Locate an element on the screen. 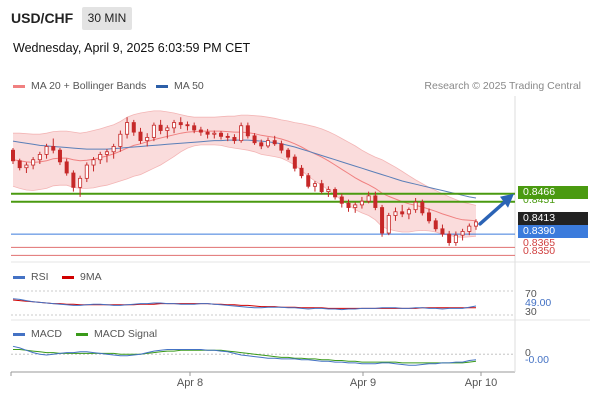  macd-signal-line is located at coordinates (245, 356).